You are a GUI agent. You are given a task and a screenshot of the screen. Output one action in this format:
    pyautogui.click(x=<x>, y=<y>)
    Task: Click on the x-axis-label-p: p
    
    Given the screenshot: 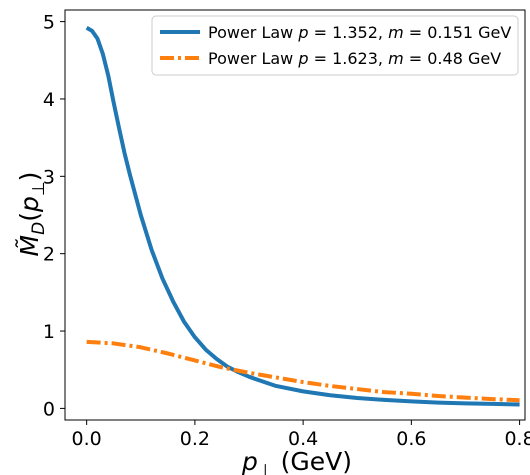 What is the action you would take?
    pyautogui.click(x=249, y=461)
    